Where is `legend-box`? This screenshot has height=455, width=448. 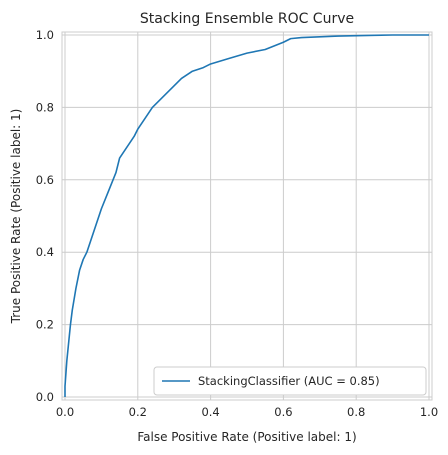 legend-box is located at coordinates (290, 381).